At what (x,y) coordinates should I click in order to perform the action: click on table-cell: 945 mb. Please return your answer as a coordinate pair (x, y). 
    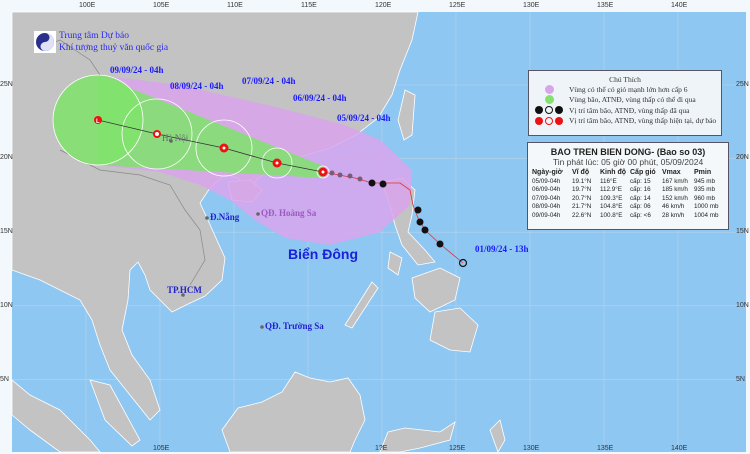
    Looking at the image, I should click on (705, 181).